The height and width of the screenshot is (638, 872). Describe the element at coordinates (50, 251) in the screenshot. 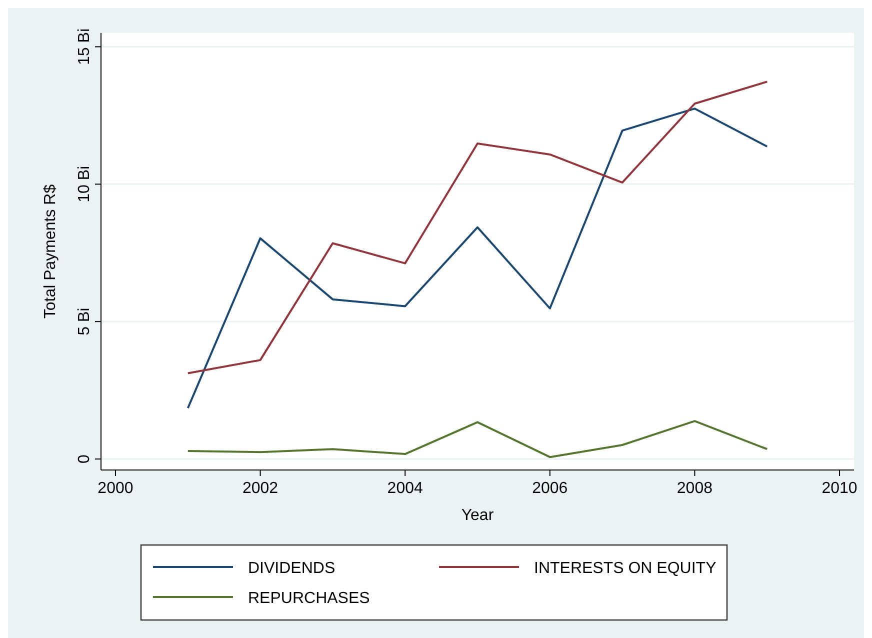

I see `y-axis-title: Total Payments R$` at that location.